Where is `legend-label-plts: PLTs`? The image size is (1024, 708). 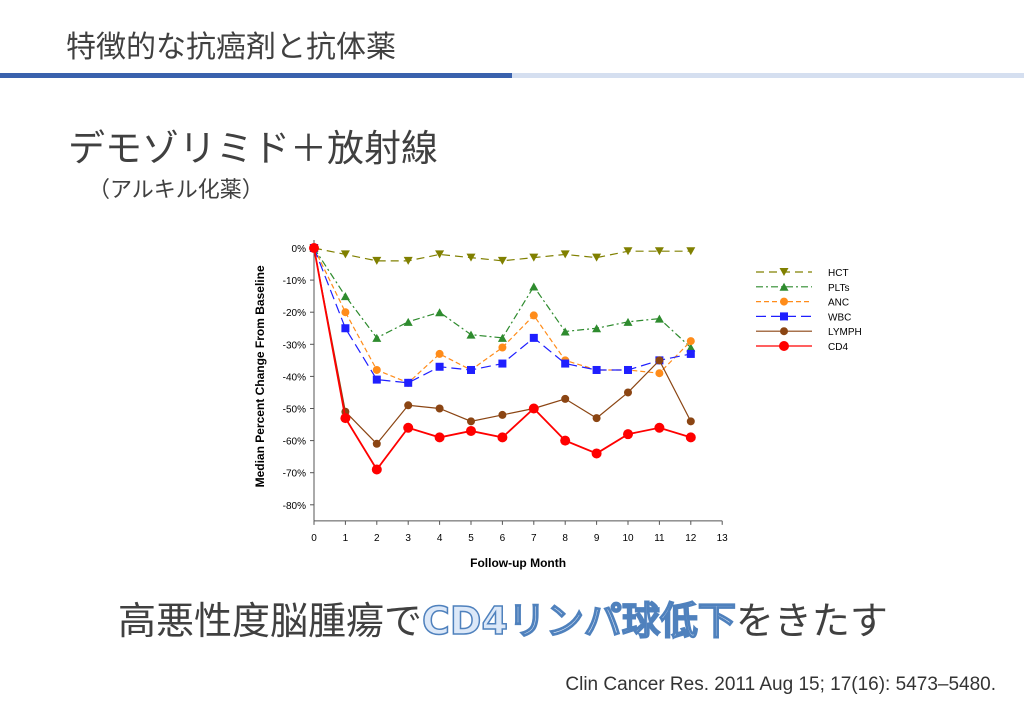
legend-label-plts: PLTs is located at coordinates (839, 288).